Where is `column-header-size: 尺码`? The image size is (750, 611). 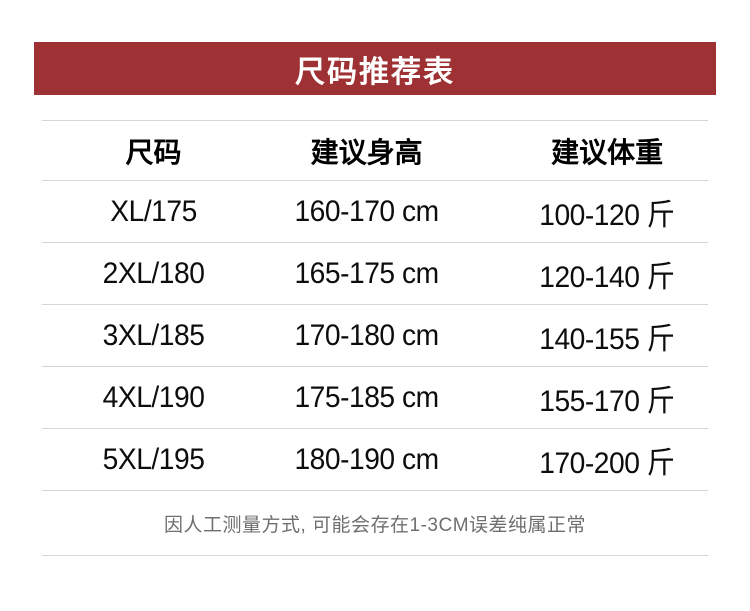 column-header-size: 尺码 is located at coordinates (153, 152).